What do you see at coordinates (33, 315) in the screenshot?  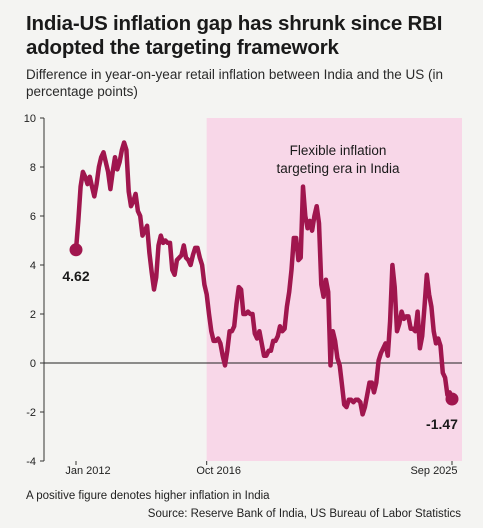 I see `y-tick-label: 2` at bounding box center [33, 315].